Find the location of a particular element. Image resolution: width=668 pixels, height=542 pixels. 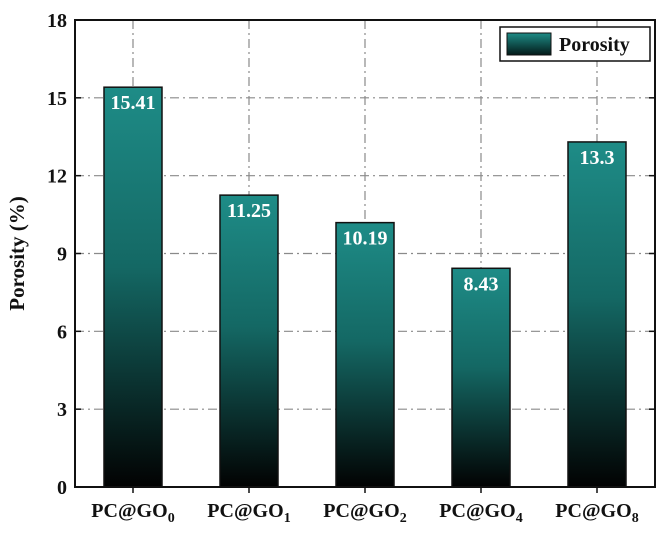

x-category-label: PC@GO0 is located at coordinates (132, 513).